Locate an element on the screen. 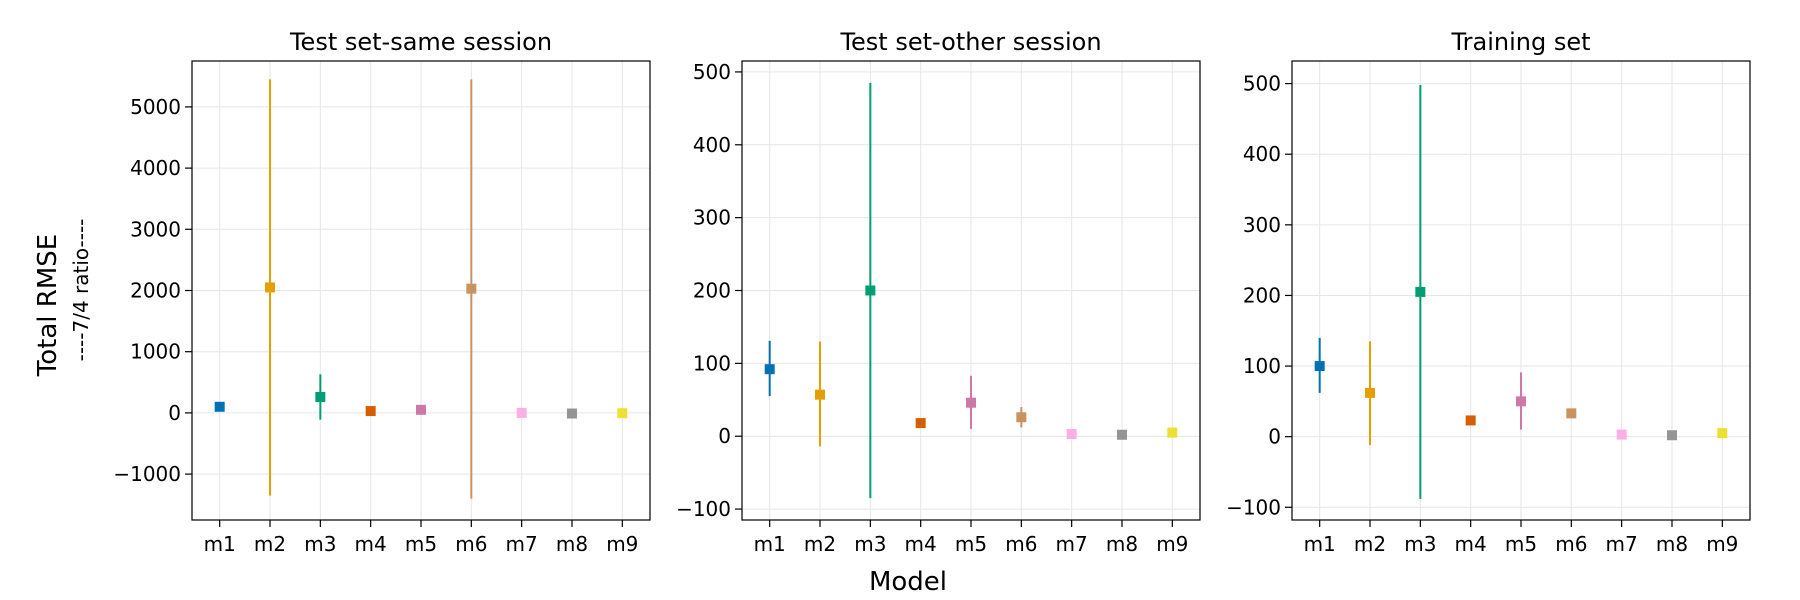  x-axis-label: Model is located at coordinates (908, 582).